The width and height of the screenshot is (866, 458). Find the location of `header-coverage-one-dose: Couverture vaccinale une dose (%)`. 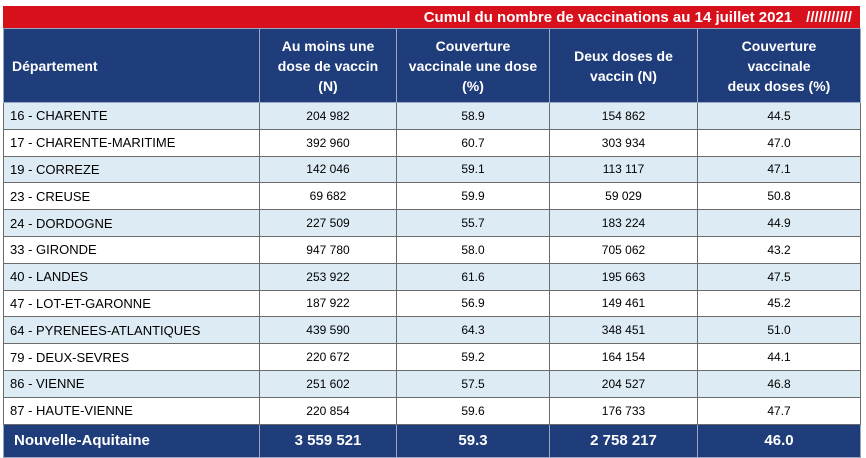

header-coverage-one-dose: Couverture vaccinale une dose (%) is located at coordinates (473, 65).